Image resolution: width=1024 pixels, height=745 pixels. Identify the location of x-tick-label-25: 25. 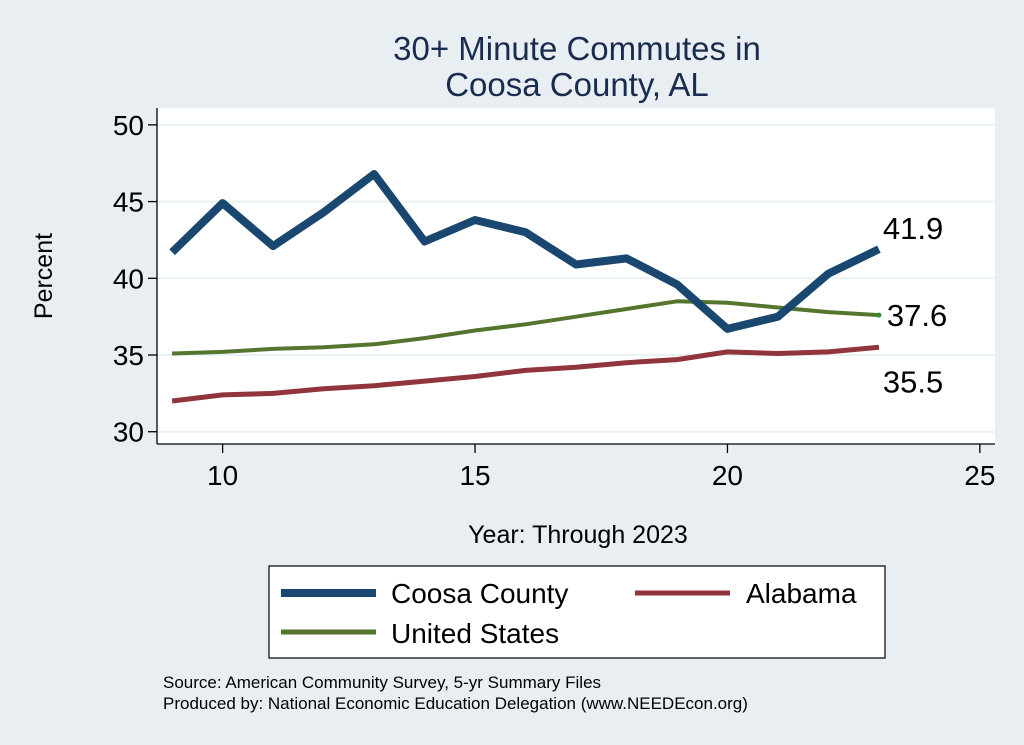
(979, 475).